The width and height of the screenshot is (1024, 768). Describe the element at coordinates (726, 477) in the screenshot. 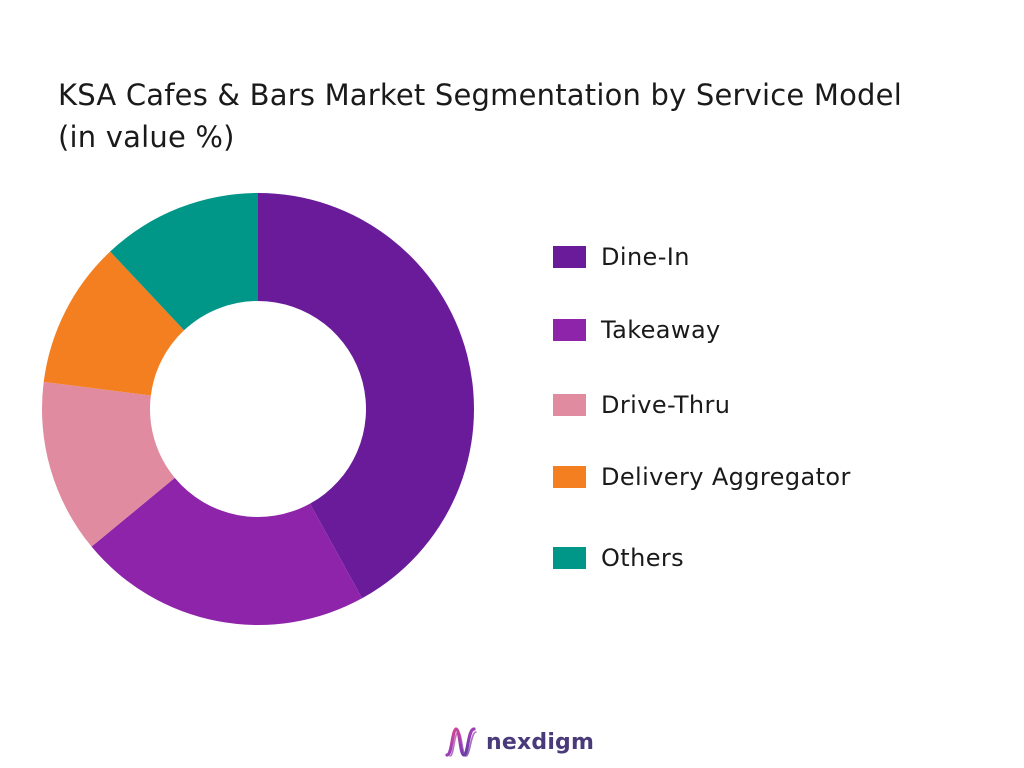

I see `legend-label-delivery-aggregator: Delivery Aggregator` at that location.